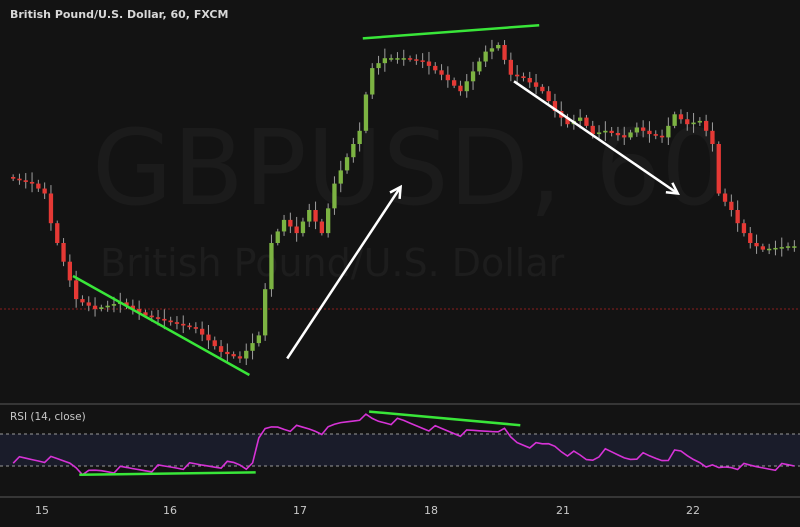 Image resolution: width=800 pixels, height=527 pixels. Describe the element at coordinates (563, 510) in the screenshot. I see `x-tick-label: 21` at that location.